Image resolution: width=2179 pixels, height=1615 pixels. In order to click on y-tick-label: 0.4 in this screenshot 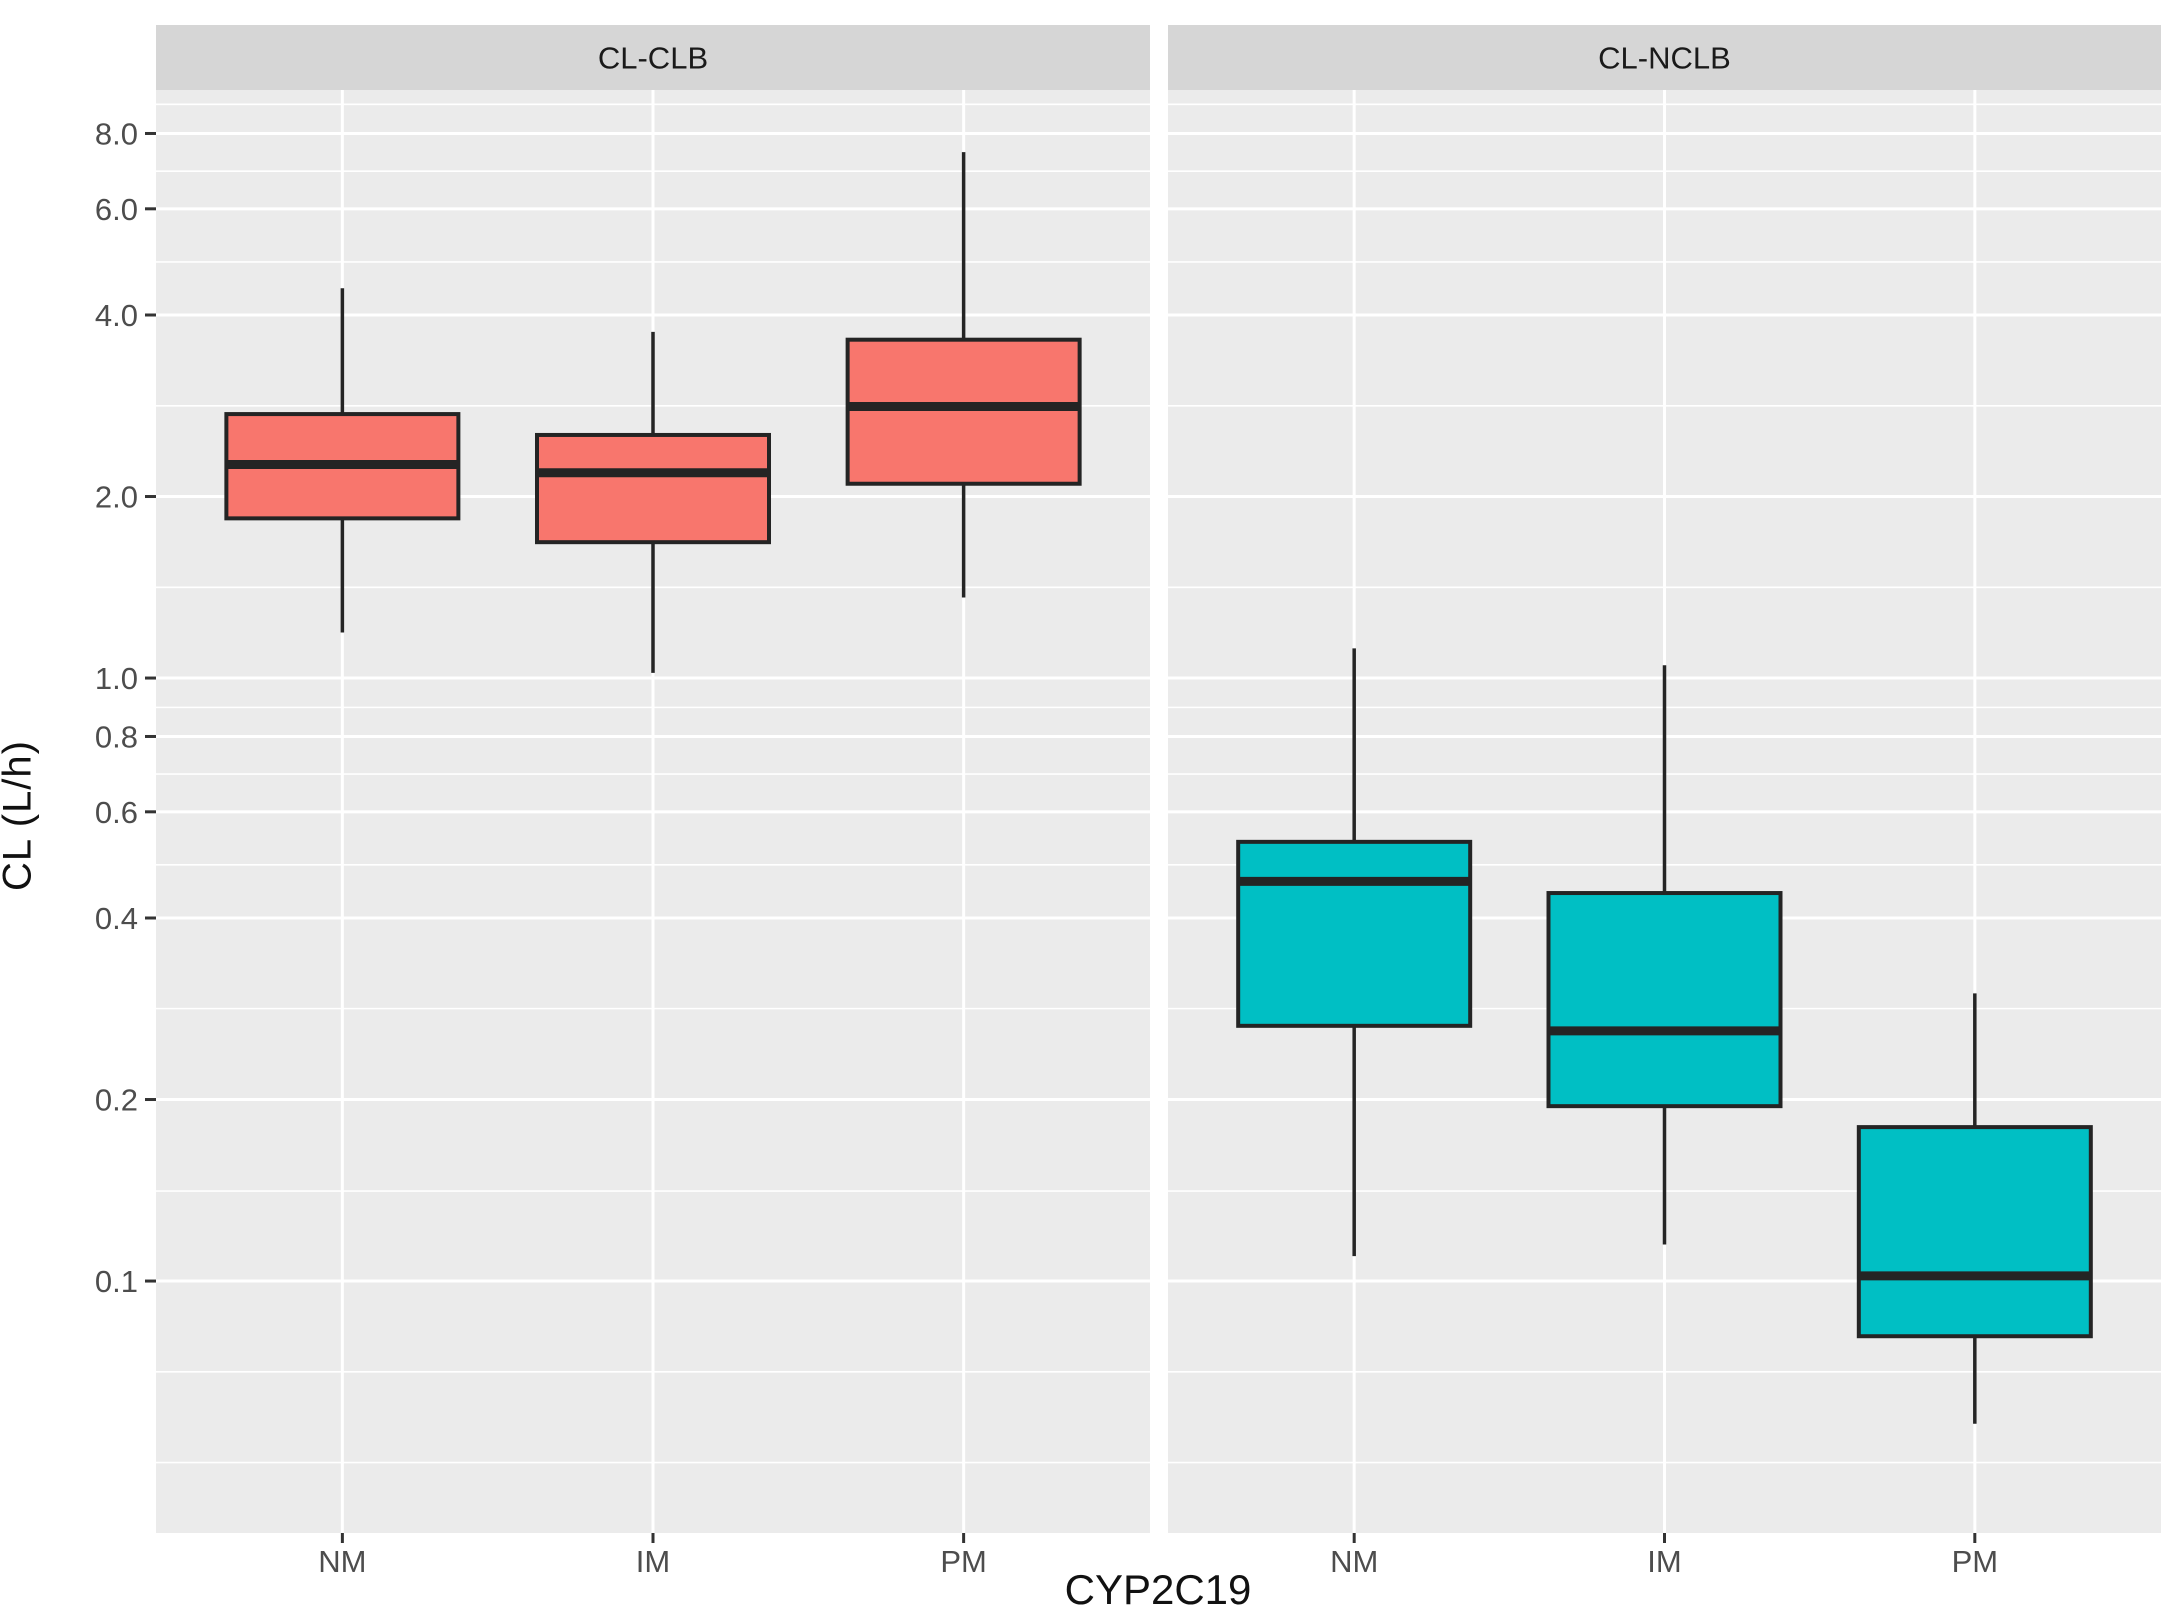, I will do `click(116, 918)`.